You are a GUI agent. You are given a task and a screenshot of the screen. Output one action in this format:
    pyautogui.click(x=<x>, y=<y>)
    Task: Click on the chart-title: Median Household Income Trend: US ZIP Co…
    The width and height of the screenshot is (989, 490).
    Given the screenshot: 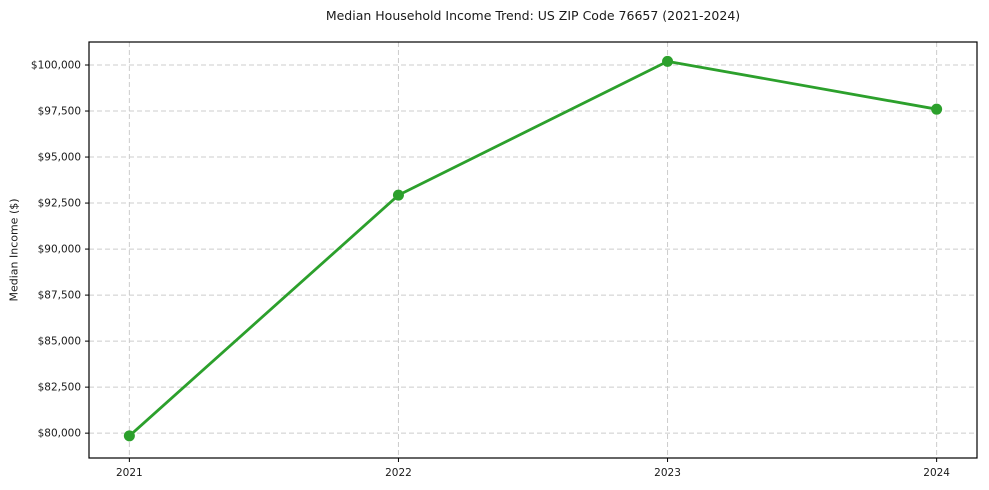 What is the action you would take?
    pyautogui.click(x=533, y=15)
    